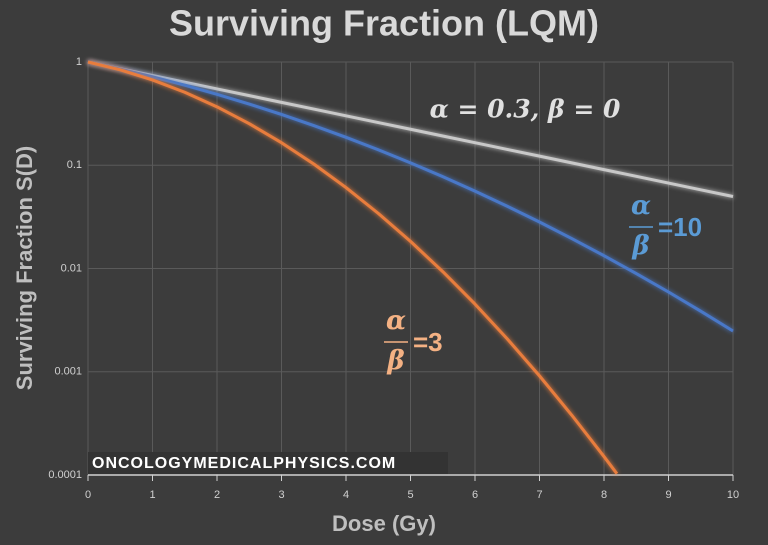  What do you see at coordinates (680, 227) in the screenshot?
I see `series-label: =10` at bounding box center [680, 227].